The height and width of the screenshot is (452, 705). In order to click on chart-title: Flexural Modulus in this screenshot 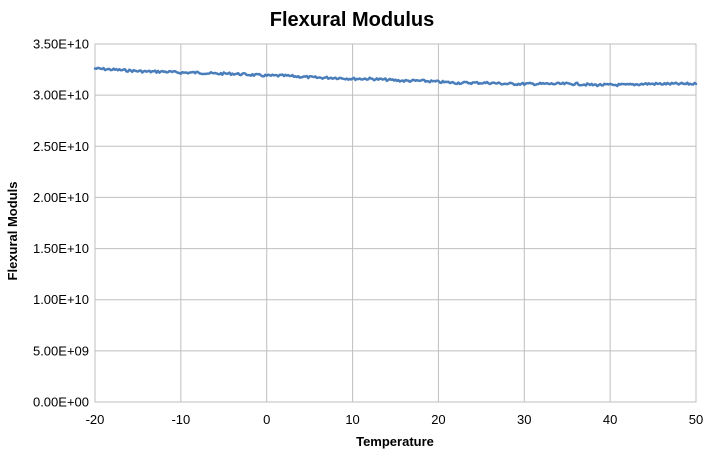, I will do `click(352, 20)`.